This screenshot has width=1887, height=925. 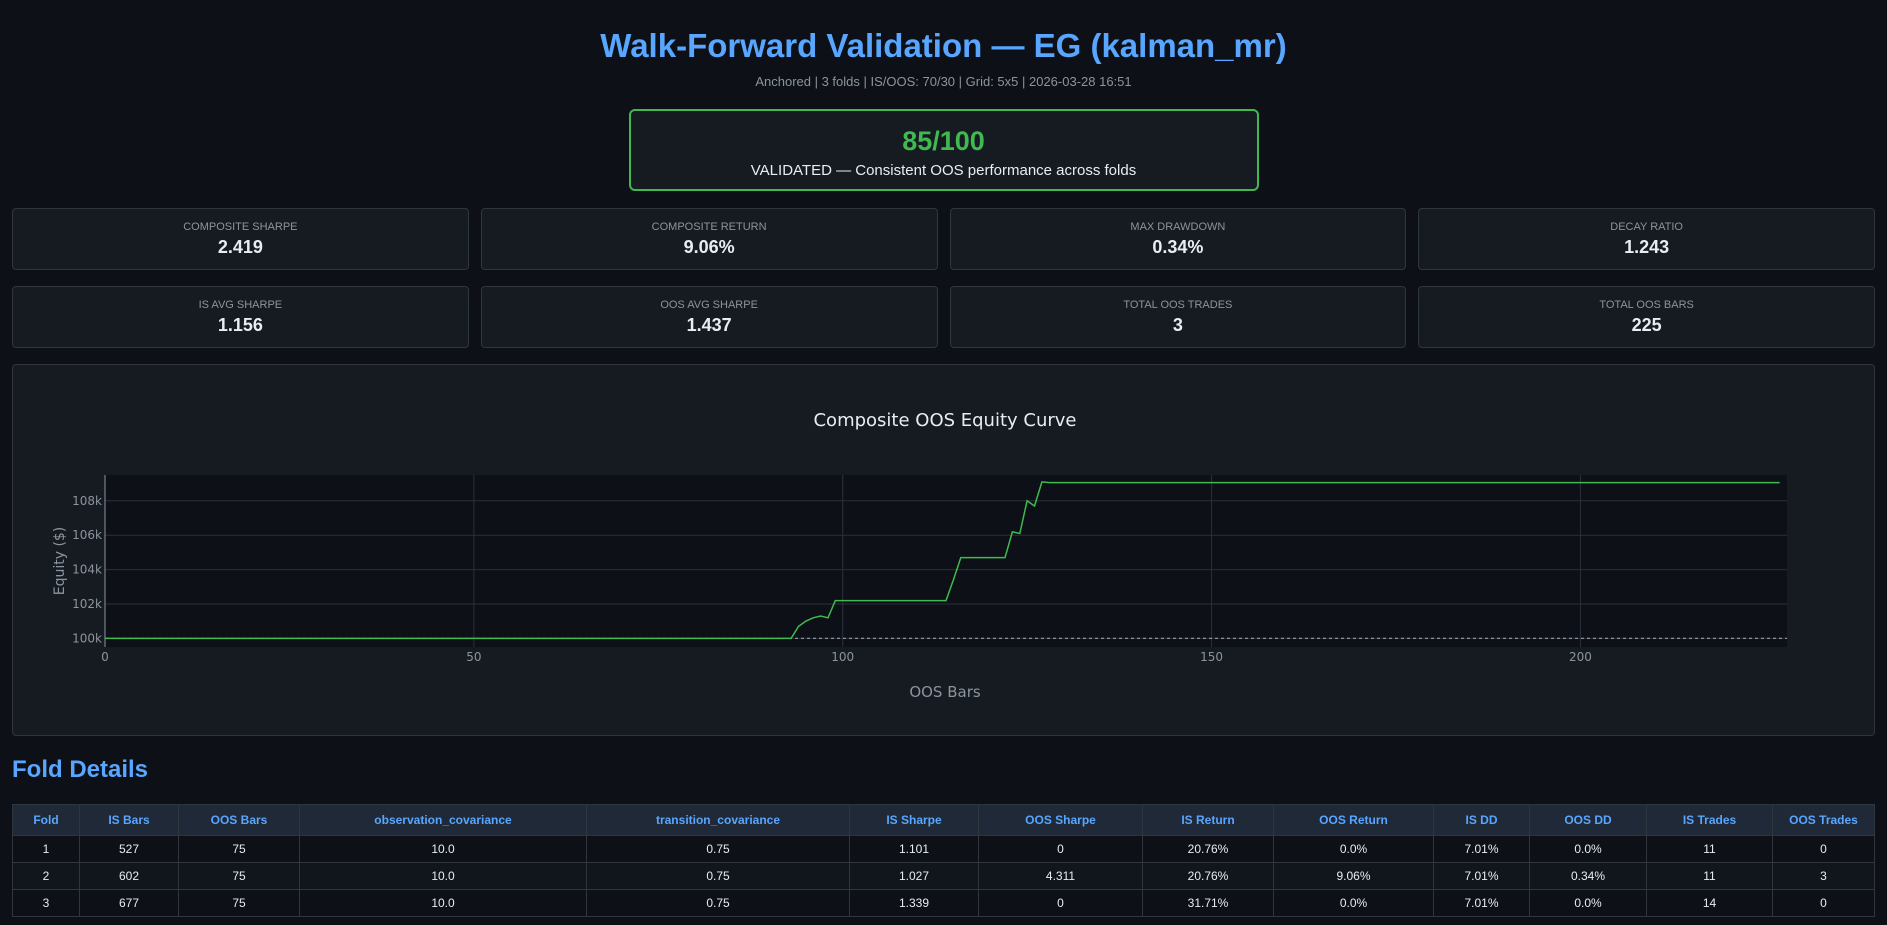 What do you see at coordinates (87, 604) in the screenshot?
I see `y-tick-label: 102k` at bounding box center [87, 604].